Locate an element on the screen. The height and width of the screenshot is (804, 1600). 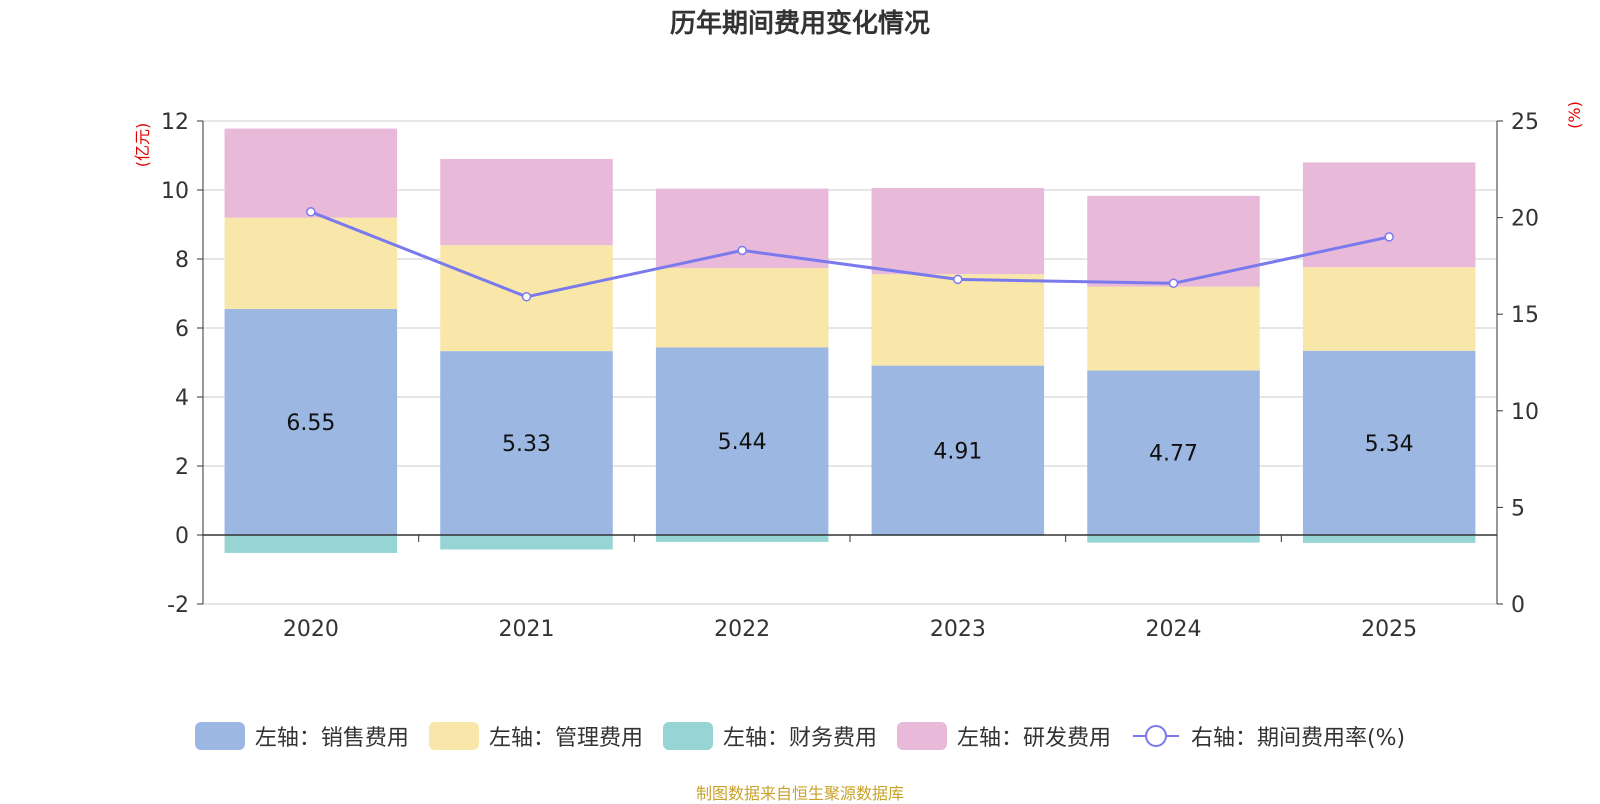
legend: 左轴：销售费用 左轴：管理费用 左轴：财务费用 左轴：研发费用 右轴：期间费用率(%) is located at coordinates (800, 736).